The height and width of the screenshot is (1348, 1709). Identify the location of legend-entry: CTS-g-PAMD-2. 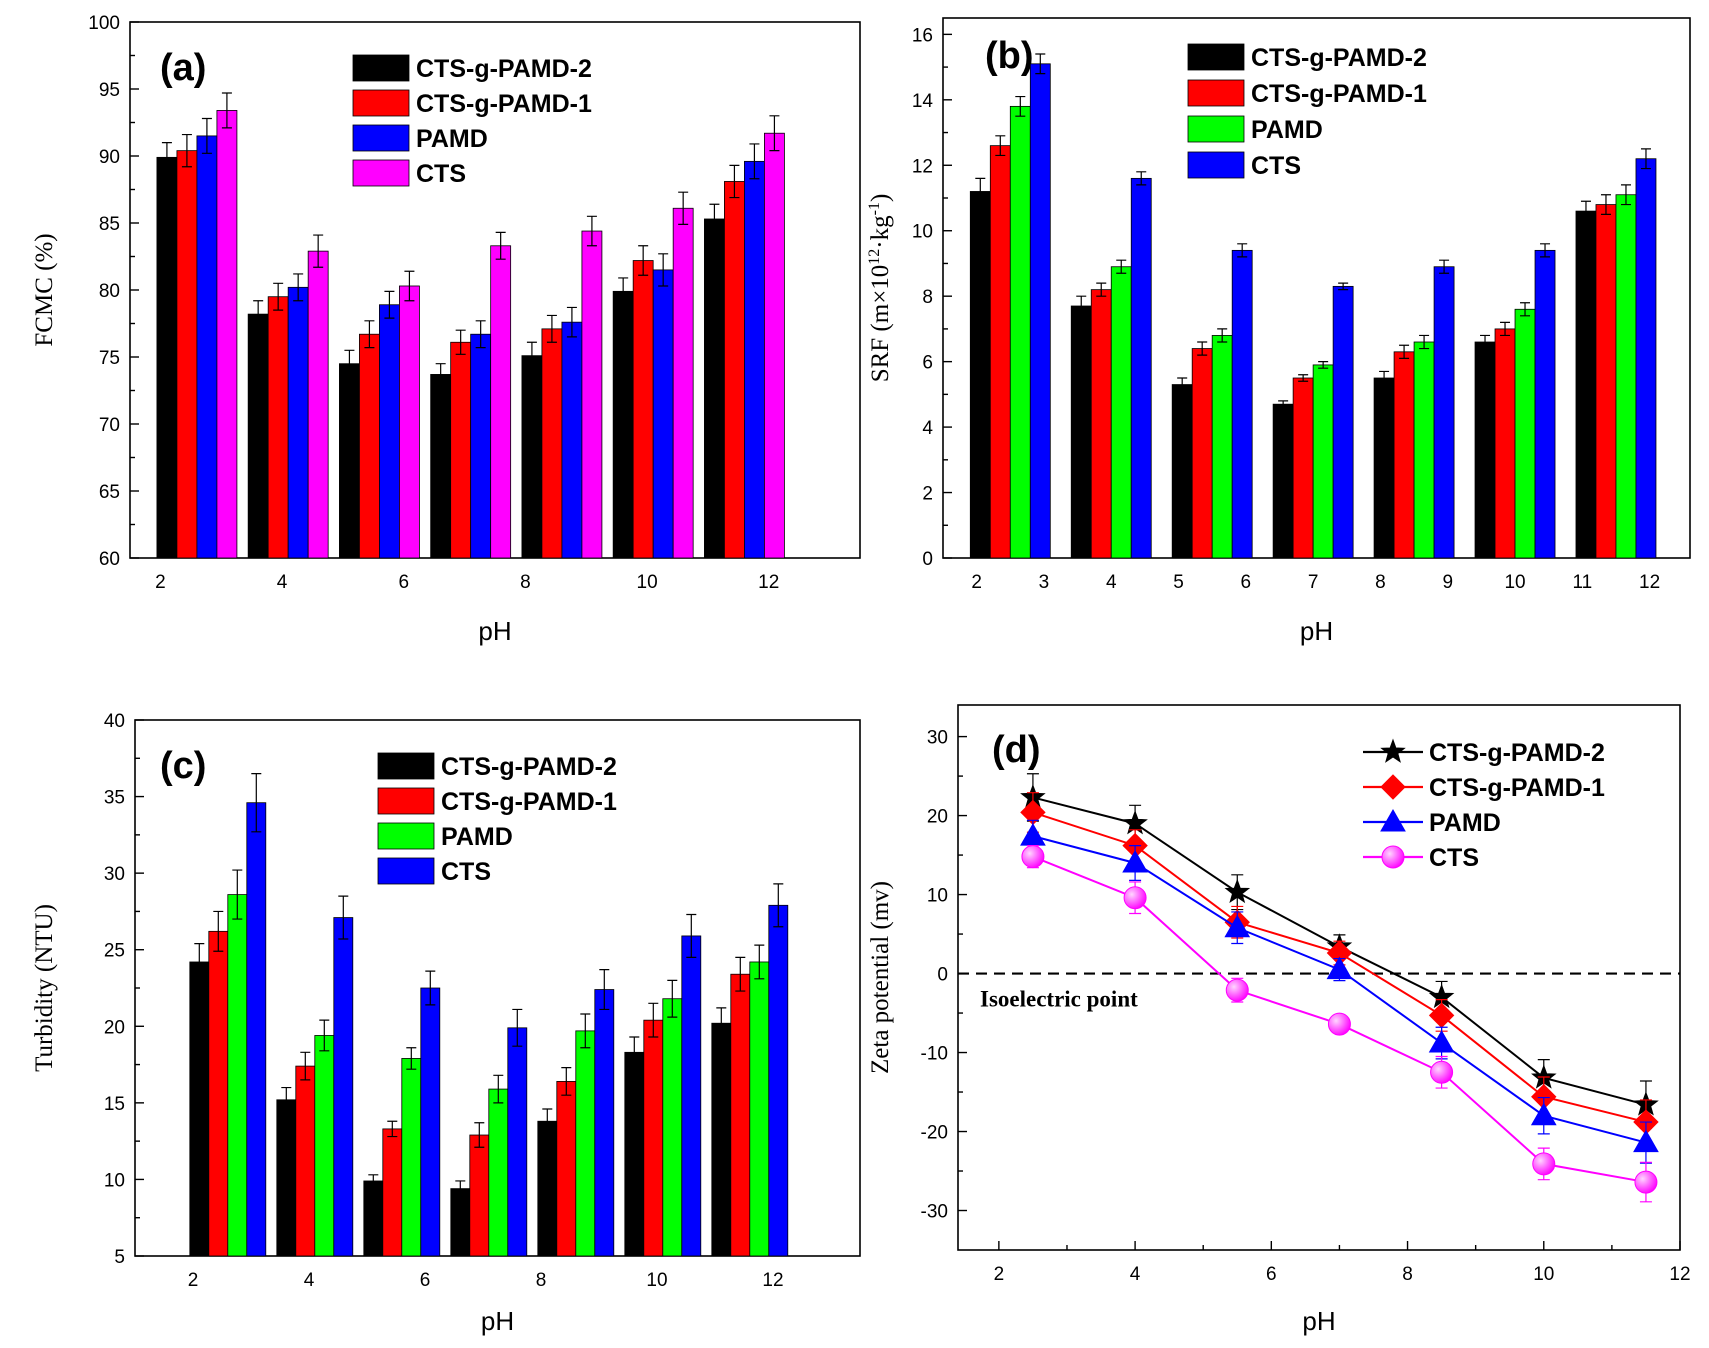
(1517, 753).